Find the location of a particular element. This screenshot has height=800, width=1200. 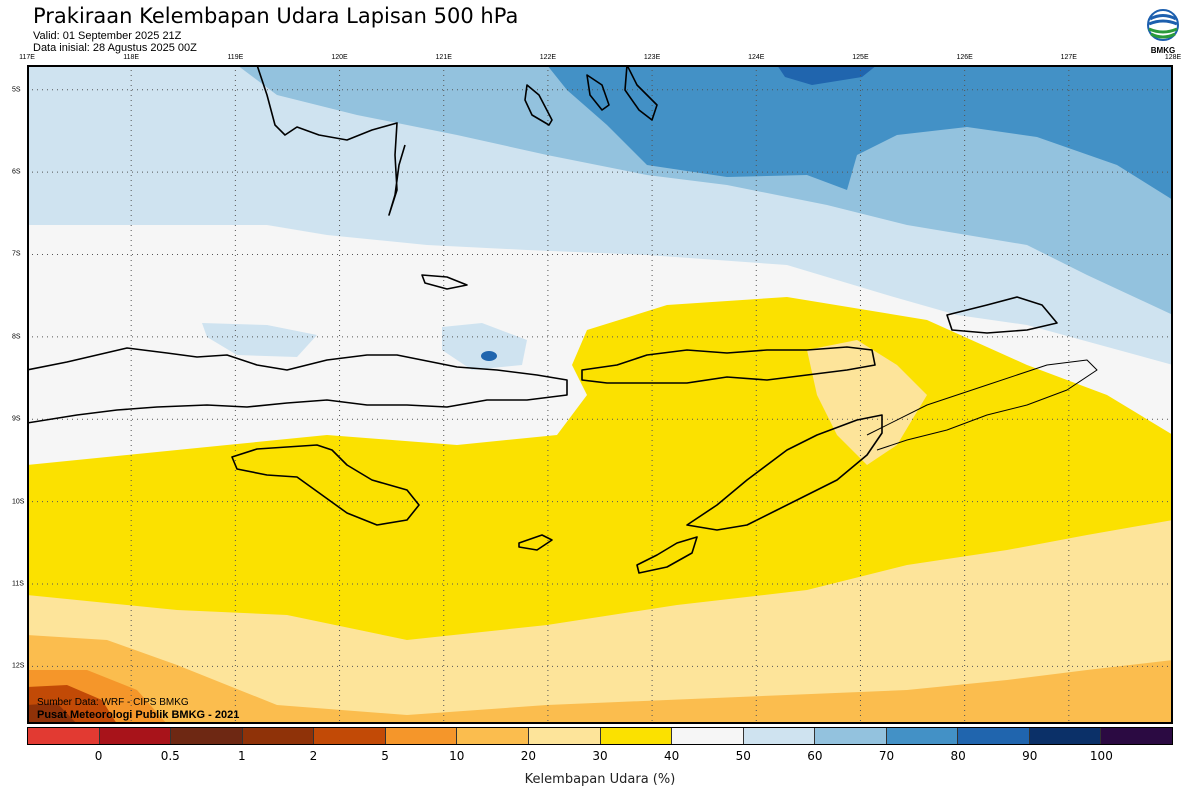

lon-label-119E: 119E is located at coordinates (235, 57).